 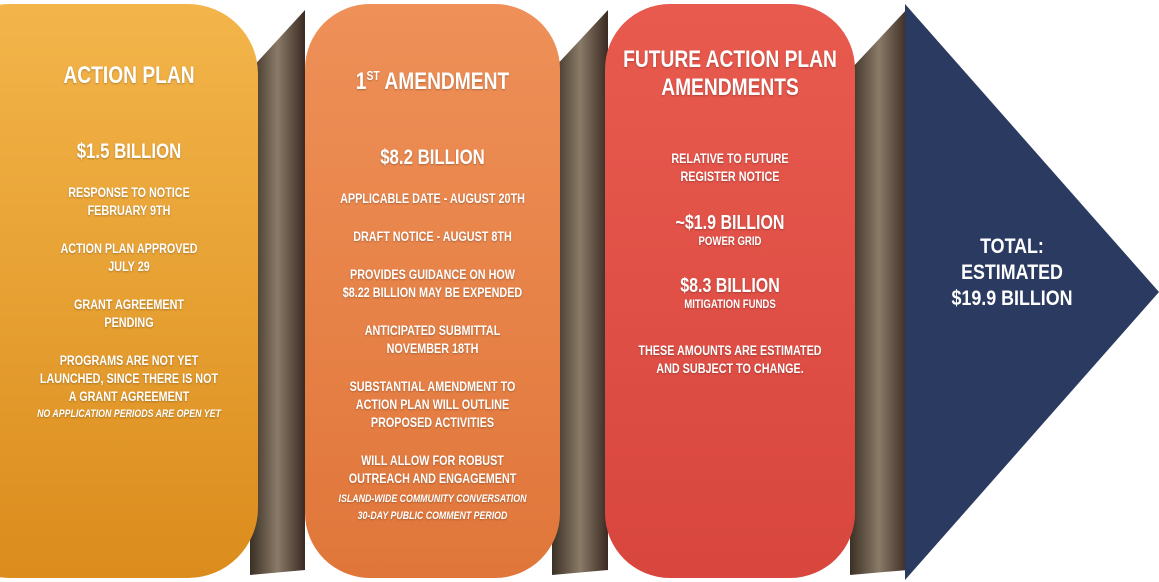 What do you see at coordinates (129, 258) in the screenshot?
I see `item: ACTION PLAN APPROVED JULY 29` at bounding box center [129, 258].